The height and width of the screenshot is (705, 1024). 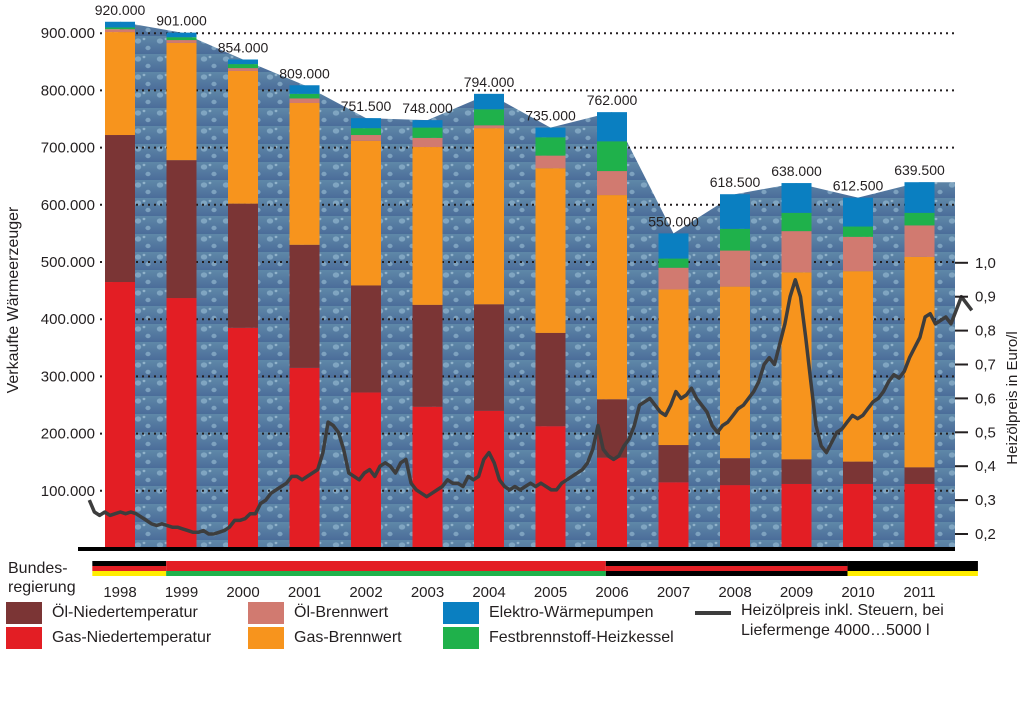 I want to click on y-right-tick-label: 0,4, so click(x=985, y=466).